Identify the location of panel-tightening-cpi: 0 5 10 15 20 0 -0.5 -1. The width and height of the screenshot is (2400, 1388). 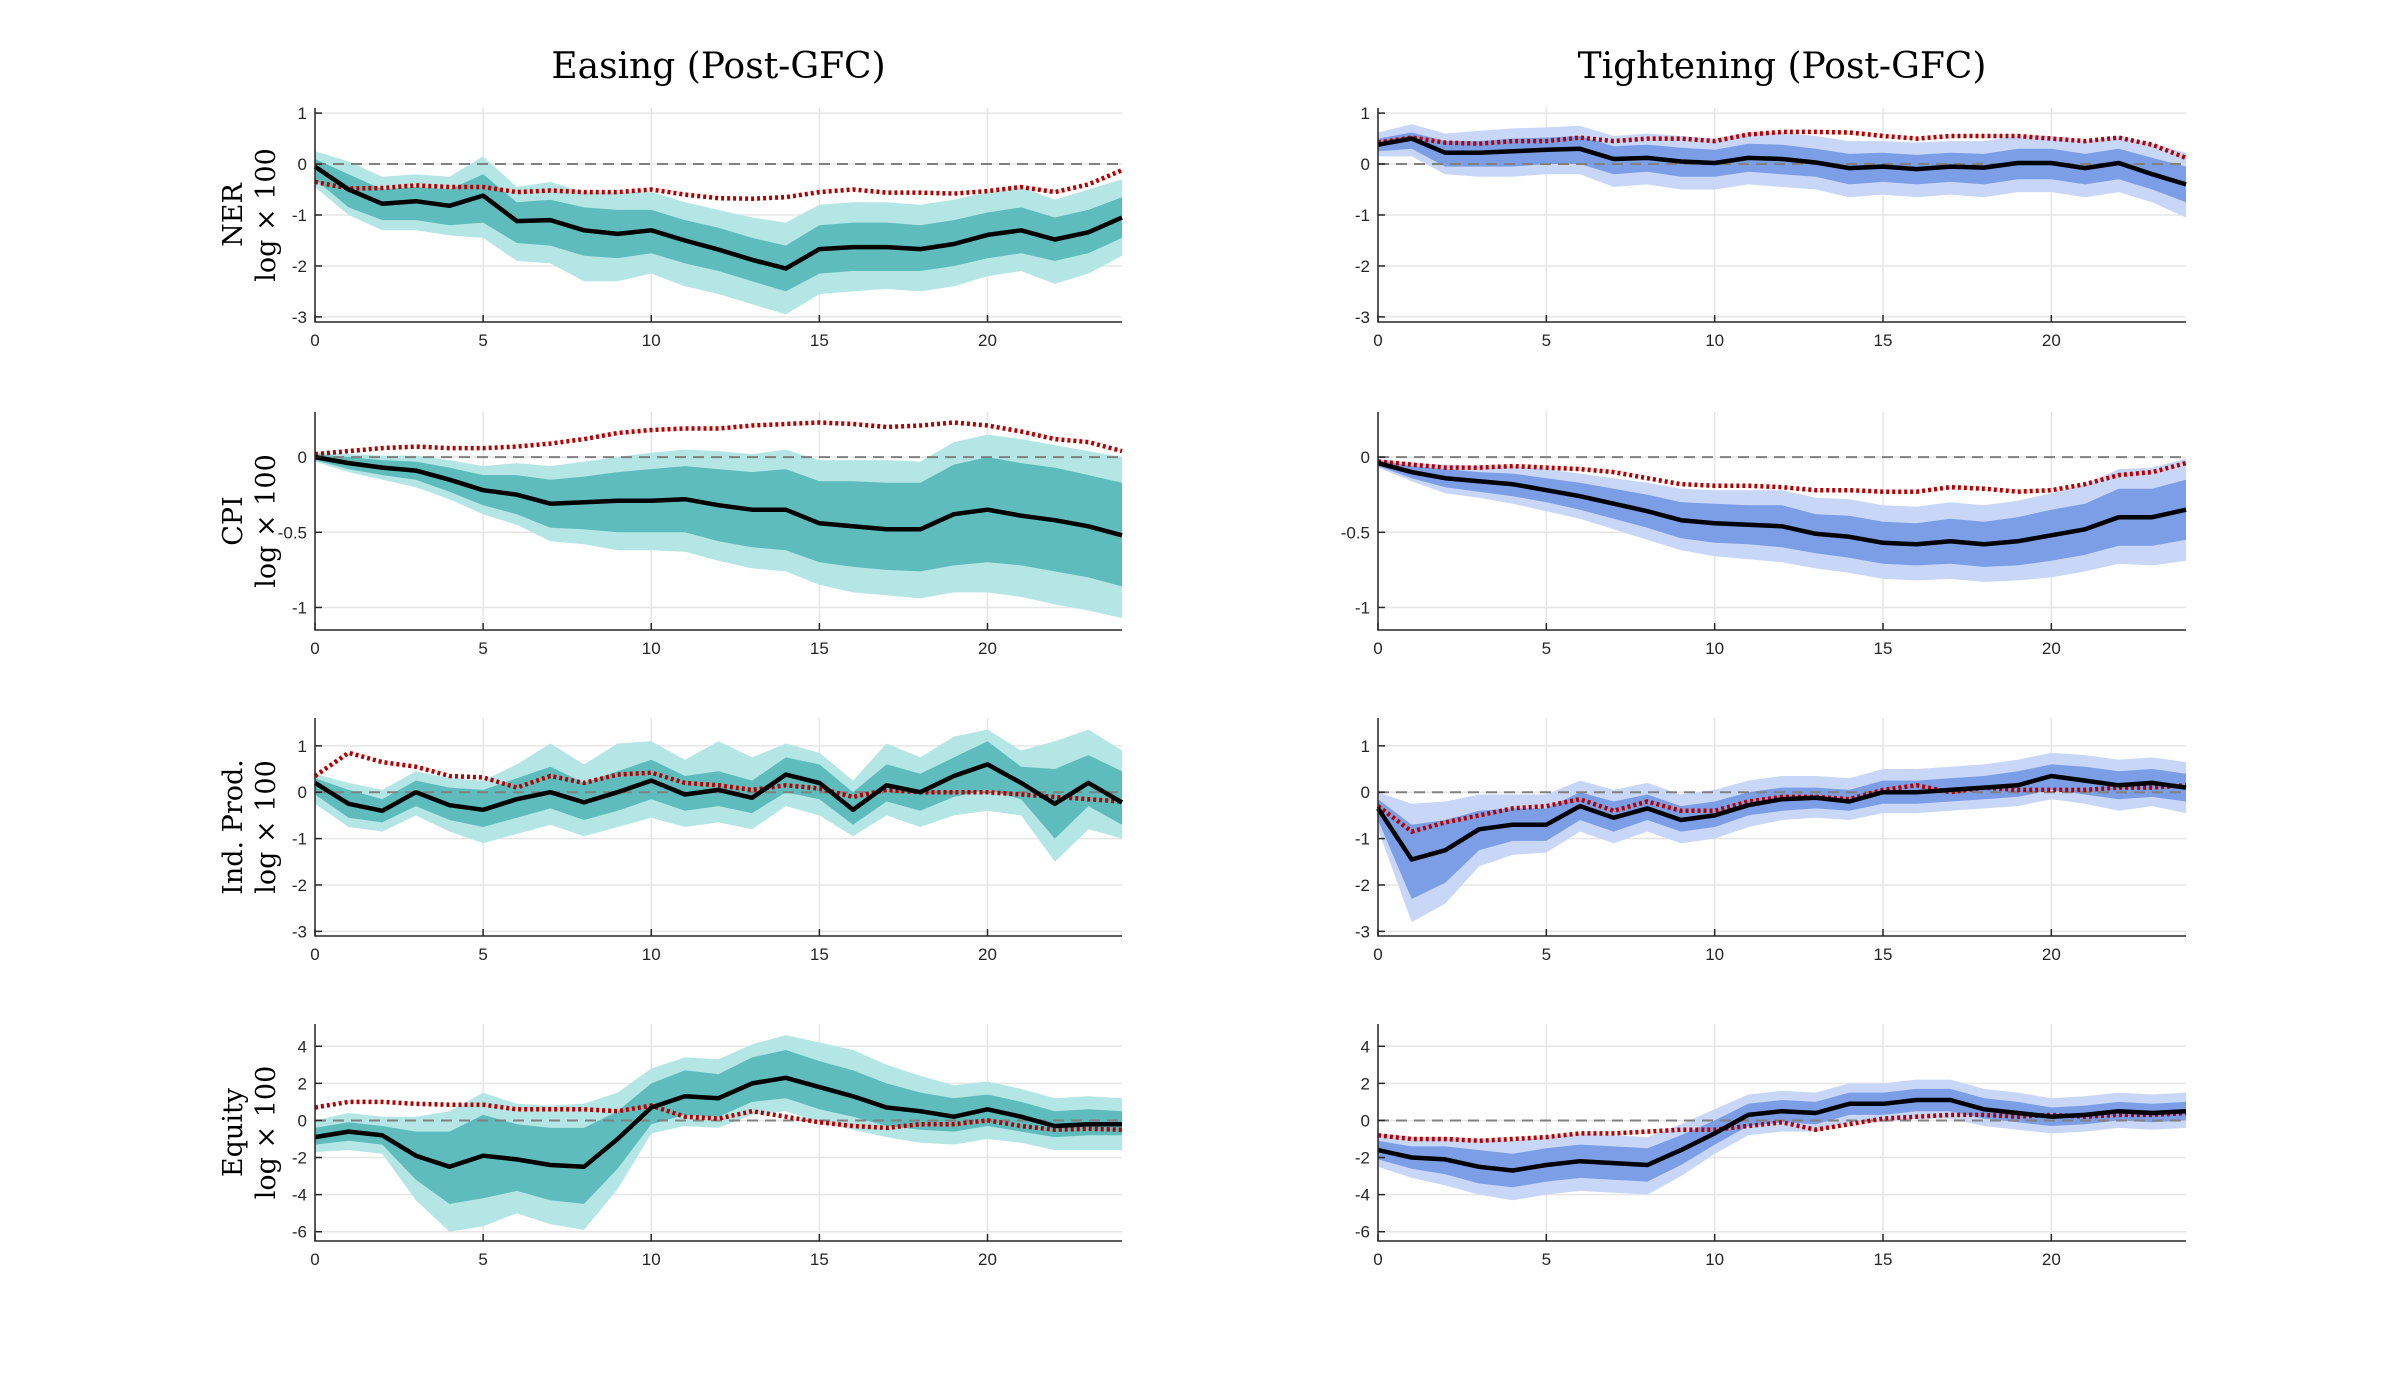
(1764, 535).